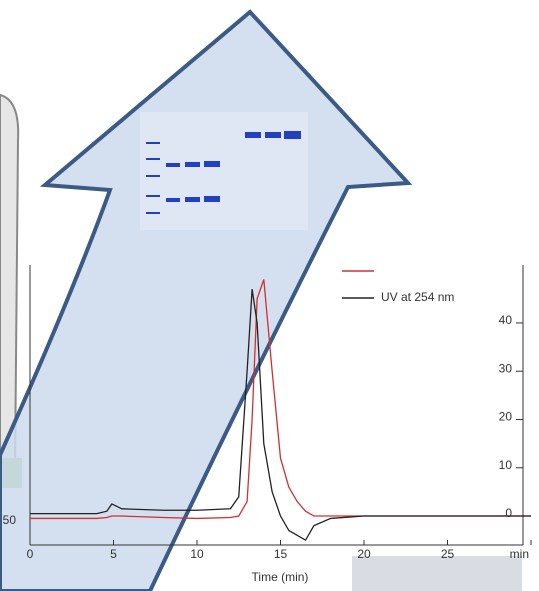 This screenshot has height=591, width=539. Describe the element at coordinates (10, 520) in the screenshot. I see `left-axis-label: 50` at that location.